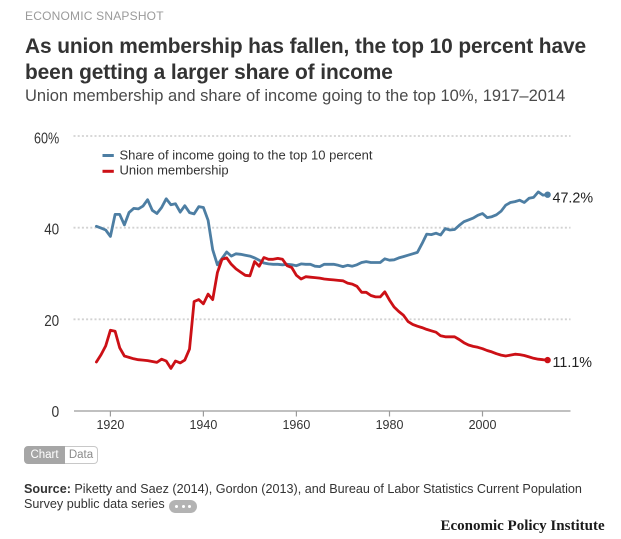 The image size is (621, 539). I want to click on svg-text: 47.2%, so click(573, 198).